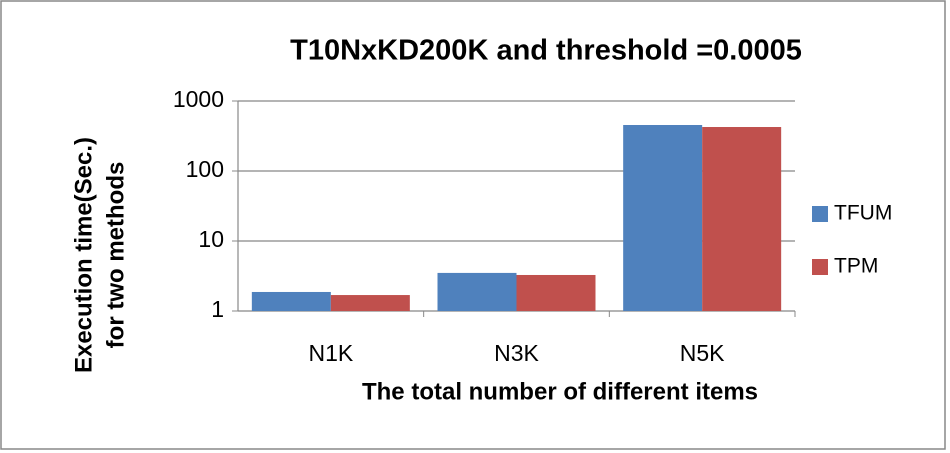 The image size is (950, 453). Describe the element at coordinates (83, 255) in the screenshot. I see `y-axis-label: Execution time(Sec.)` at that location.